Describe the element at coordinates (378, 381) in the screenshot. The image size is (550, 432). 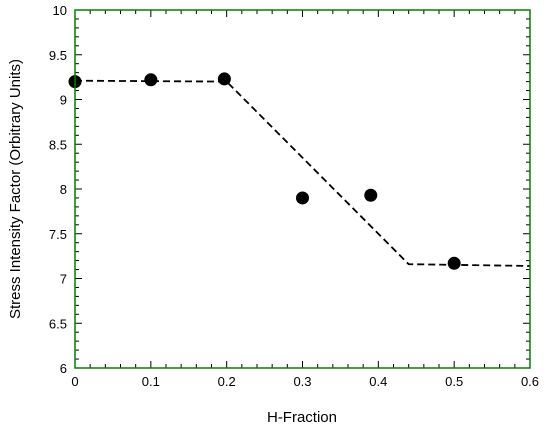
I see `x-tick-label: 0.4` at that location.